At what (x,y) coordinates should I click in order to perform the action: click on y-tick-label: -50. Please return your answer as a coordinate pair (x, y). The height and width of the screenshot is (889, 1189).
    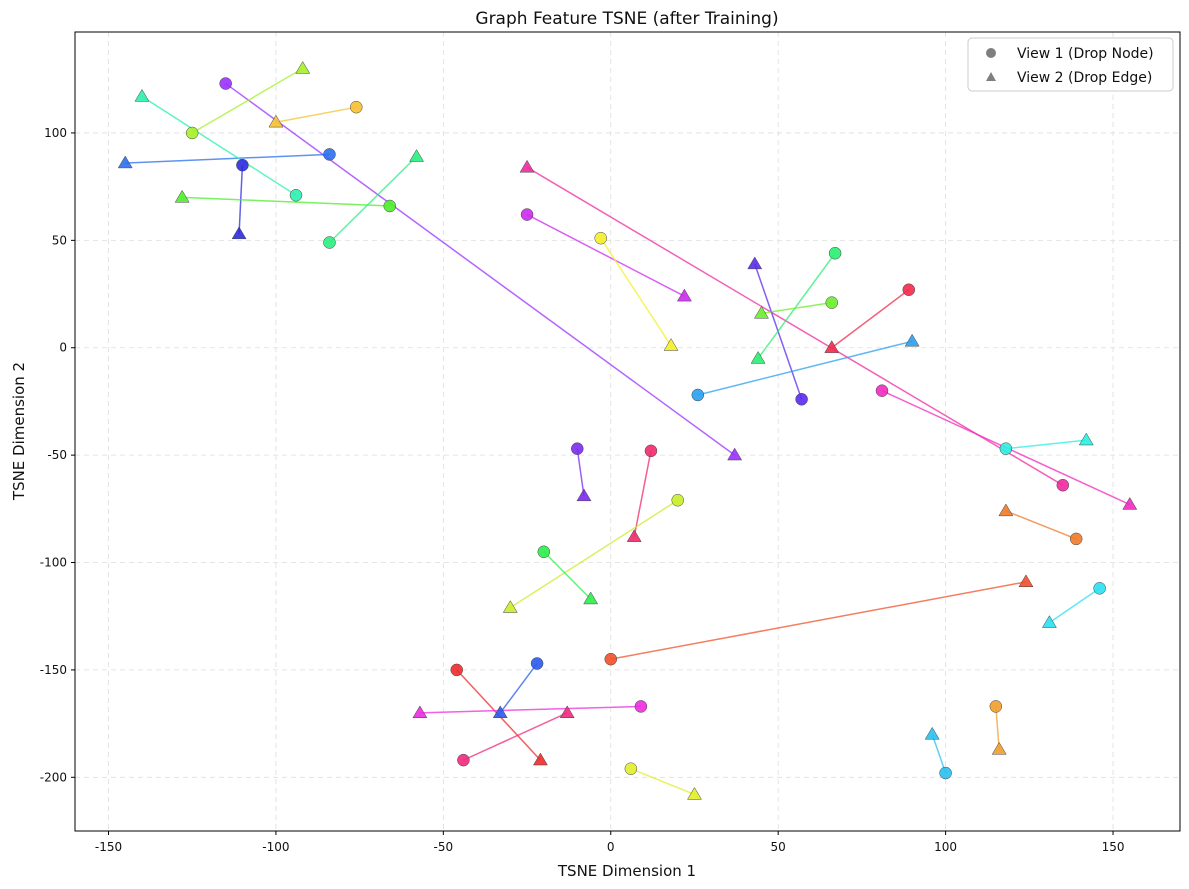
    Looking at the image, I should click on (57, 455).